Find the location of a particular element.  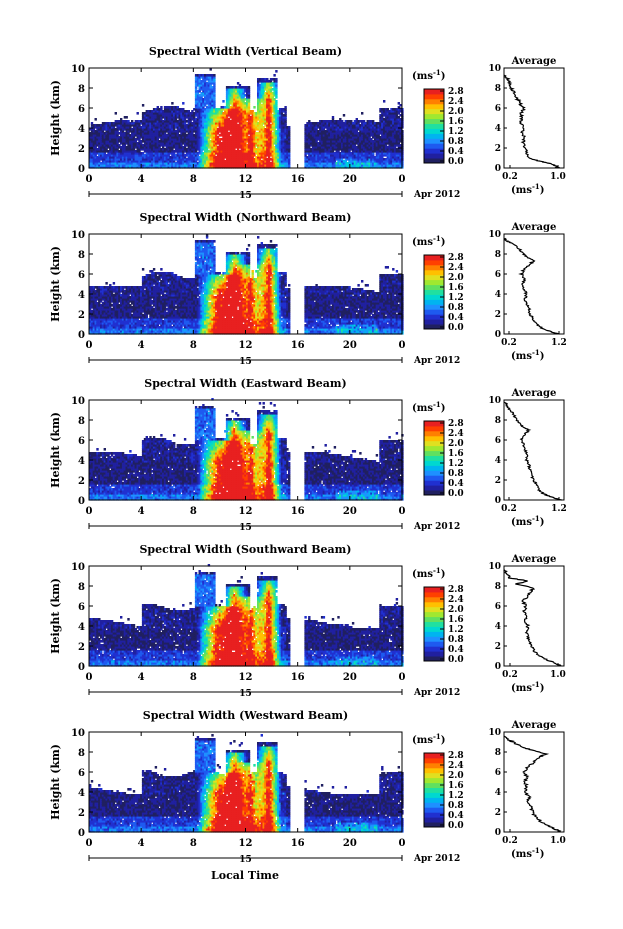

average-y-tick-label: 2 is located at coordinates (498, 149).